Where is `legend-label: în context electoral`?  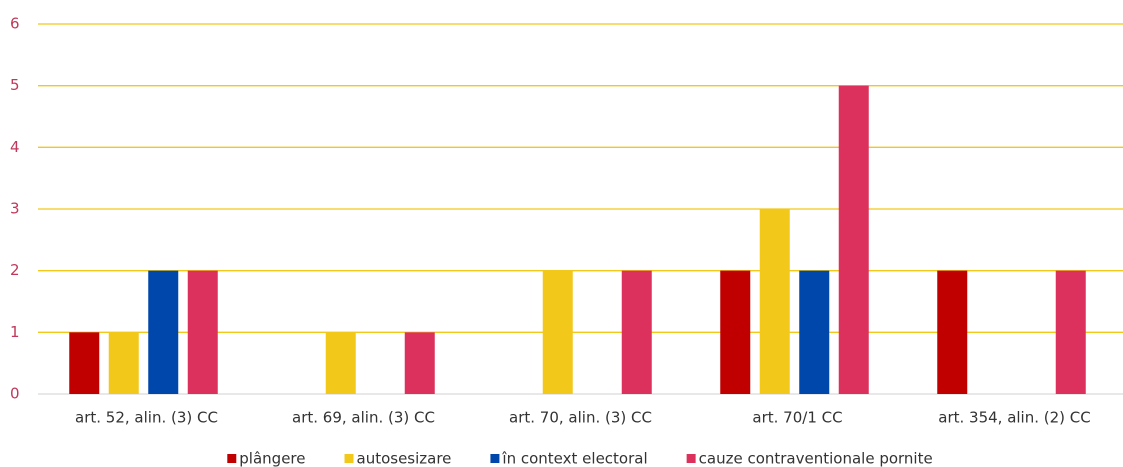 legend-label: în context electoral is located at coordinates (574, 458).